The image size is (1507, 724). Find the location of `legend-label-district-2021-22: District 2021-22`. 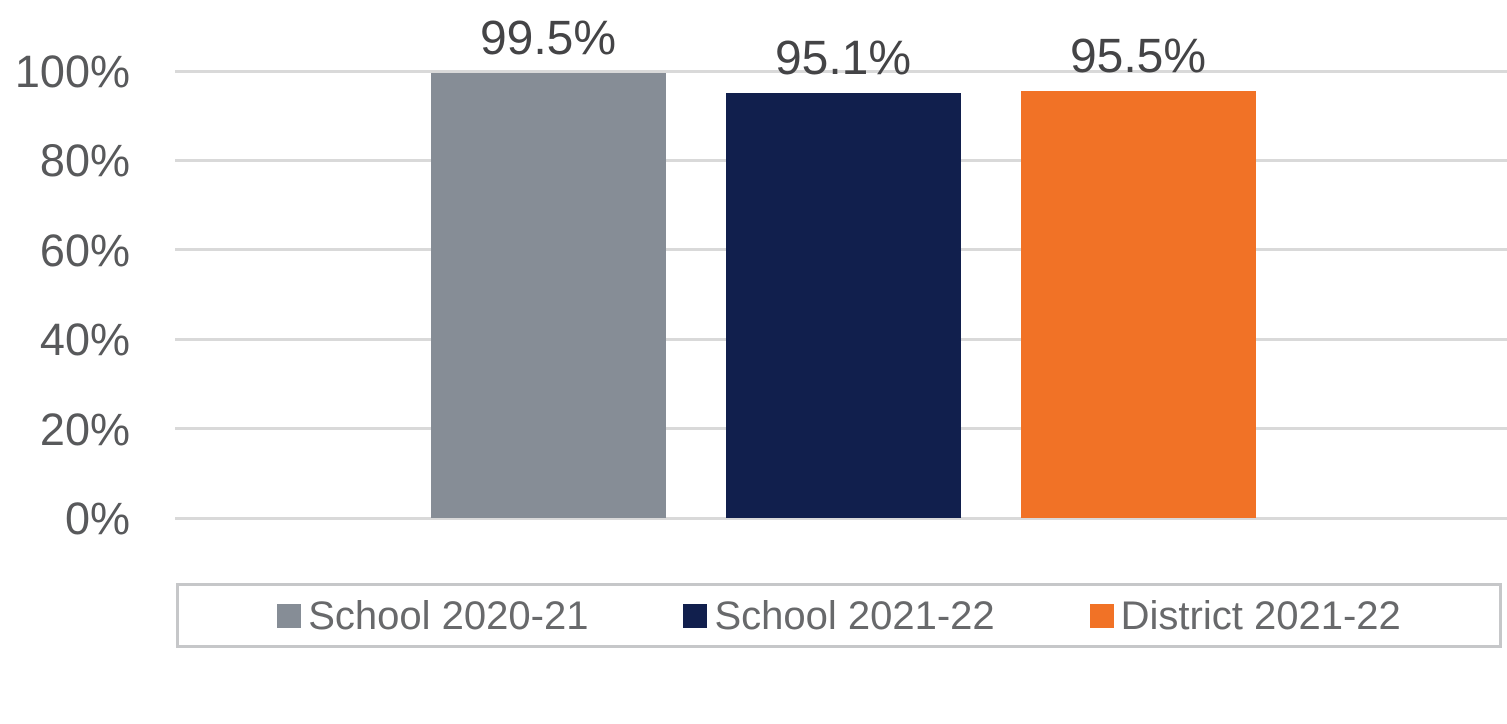

legend-label-district-2021-22: District 2021-22 is located at coordinates (1260, 615).